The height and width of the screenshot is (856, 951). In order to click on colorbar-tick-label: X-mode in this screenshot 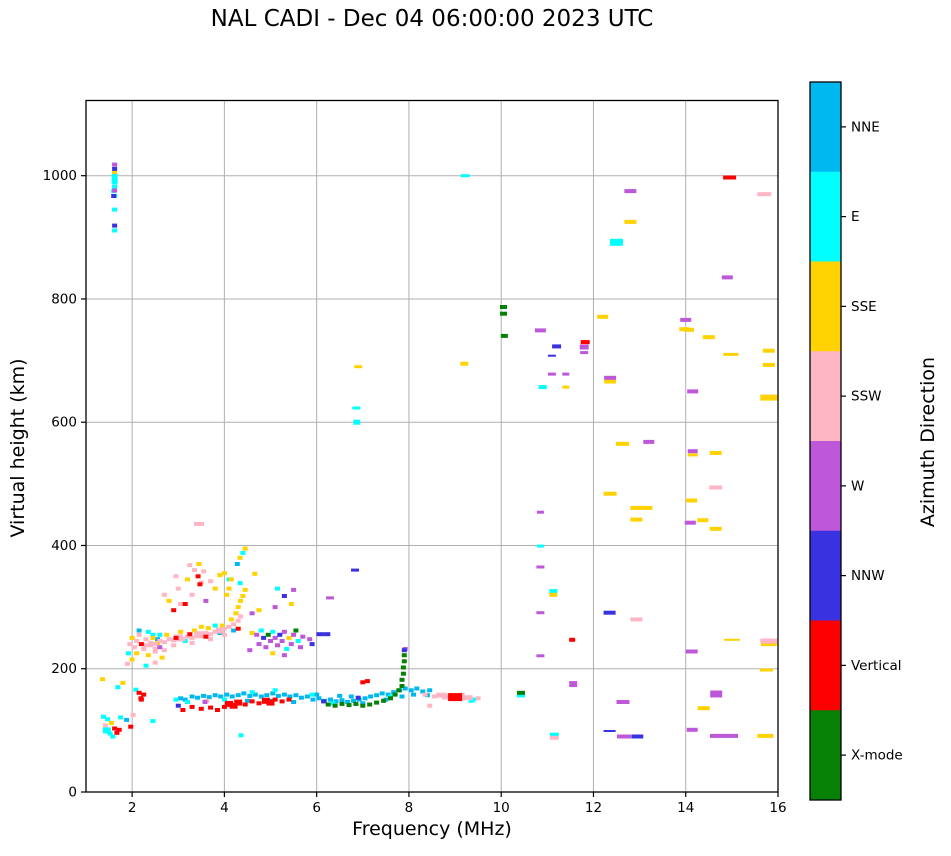, I will do `click(877, 756)`.